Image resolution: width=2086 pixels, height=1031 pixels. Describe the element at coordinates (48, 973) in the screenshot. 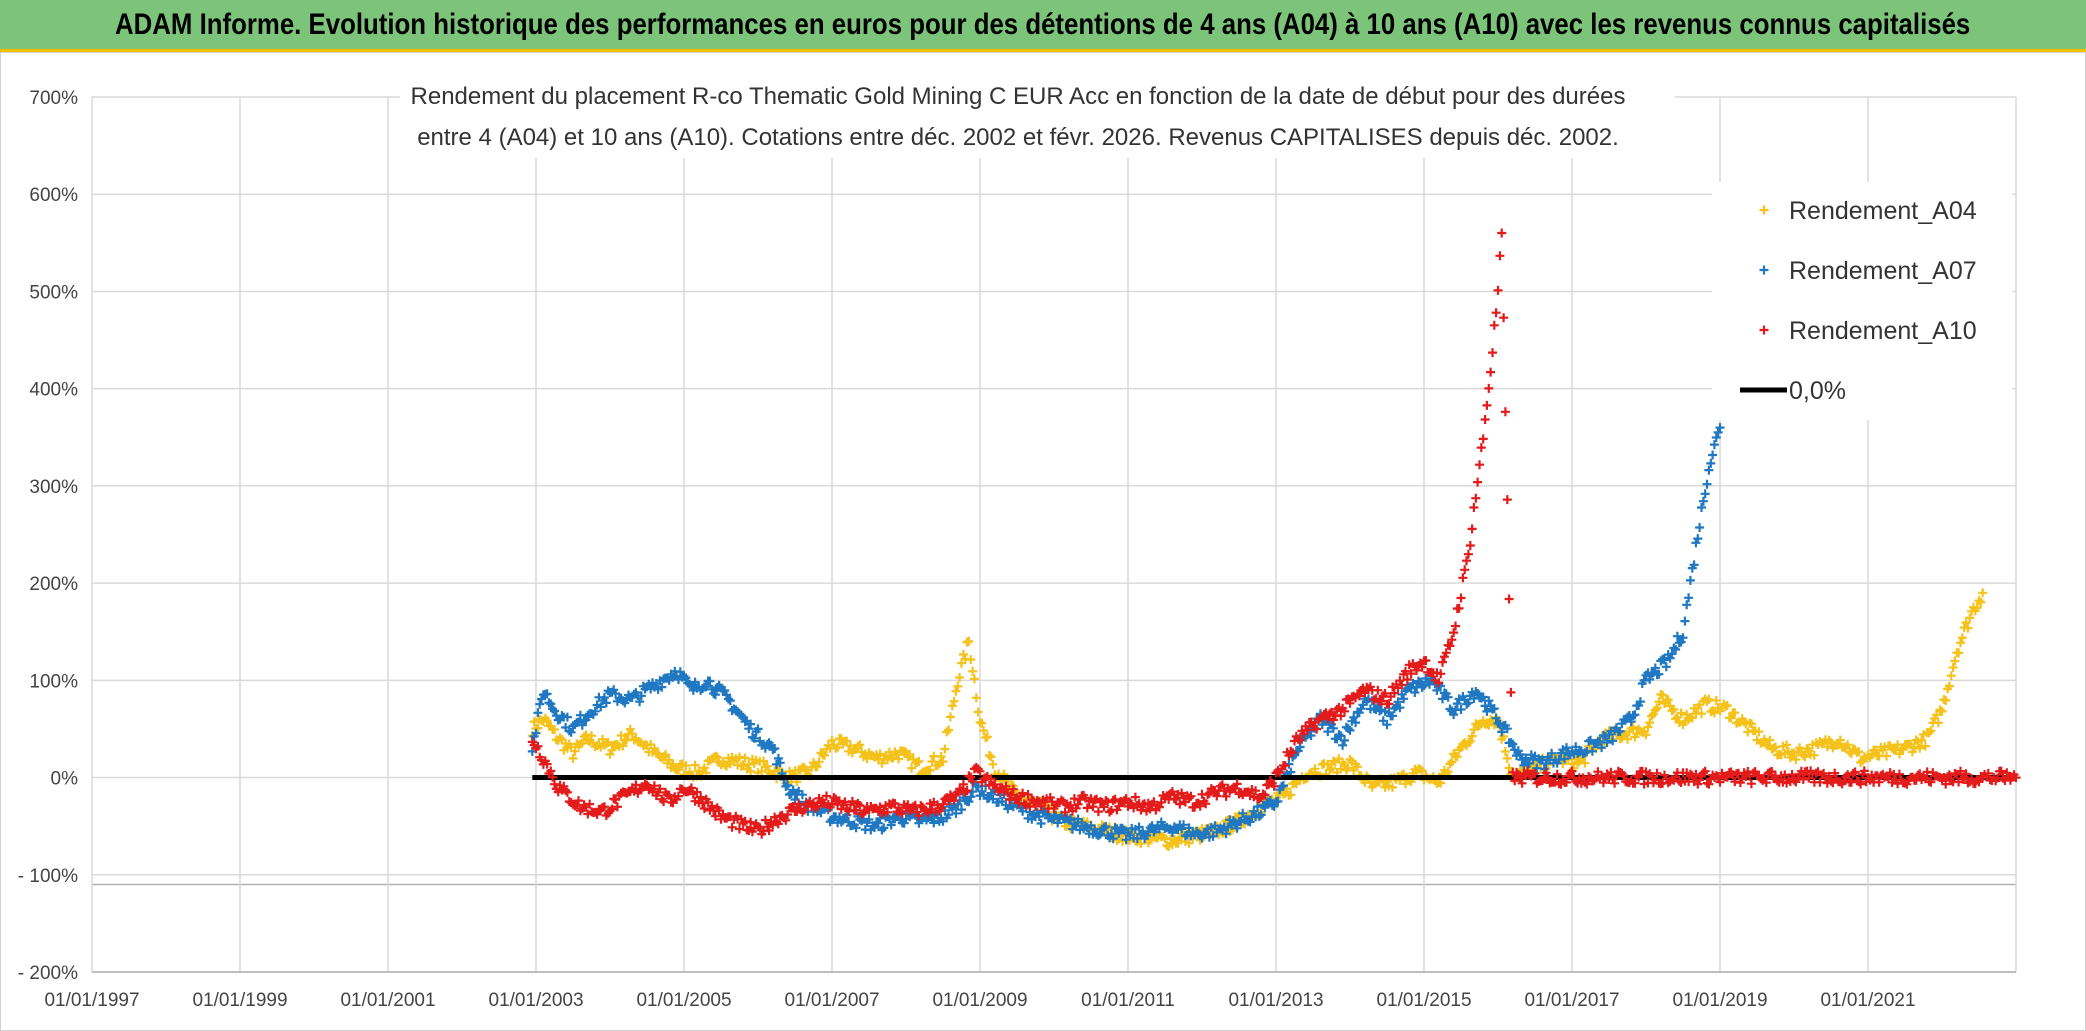

I see `y-tick-label: - 200%` at that location.